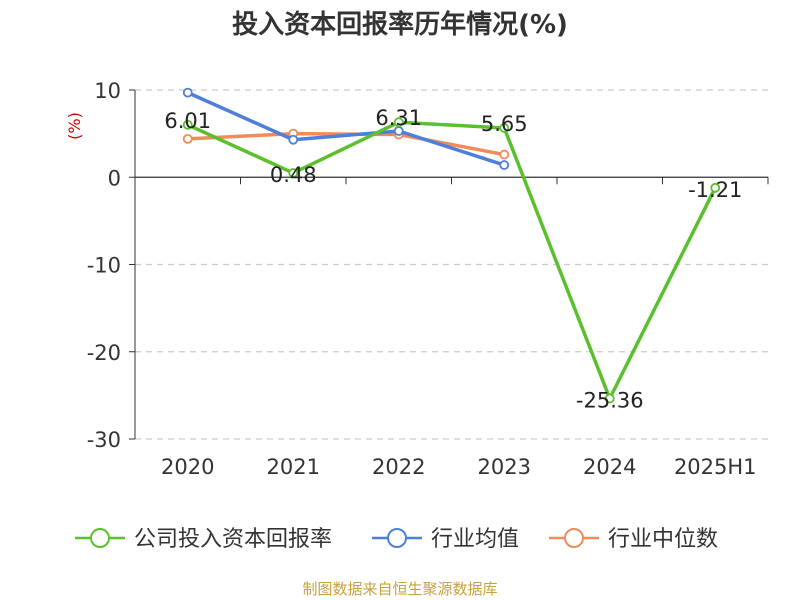 The height and width of the screenshot is (600, 800). I want to click on legend-label-industry_avg: 行业均值, so click(475, 539).